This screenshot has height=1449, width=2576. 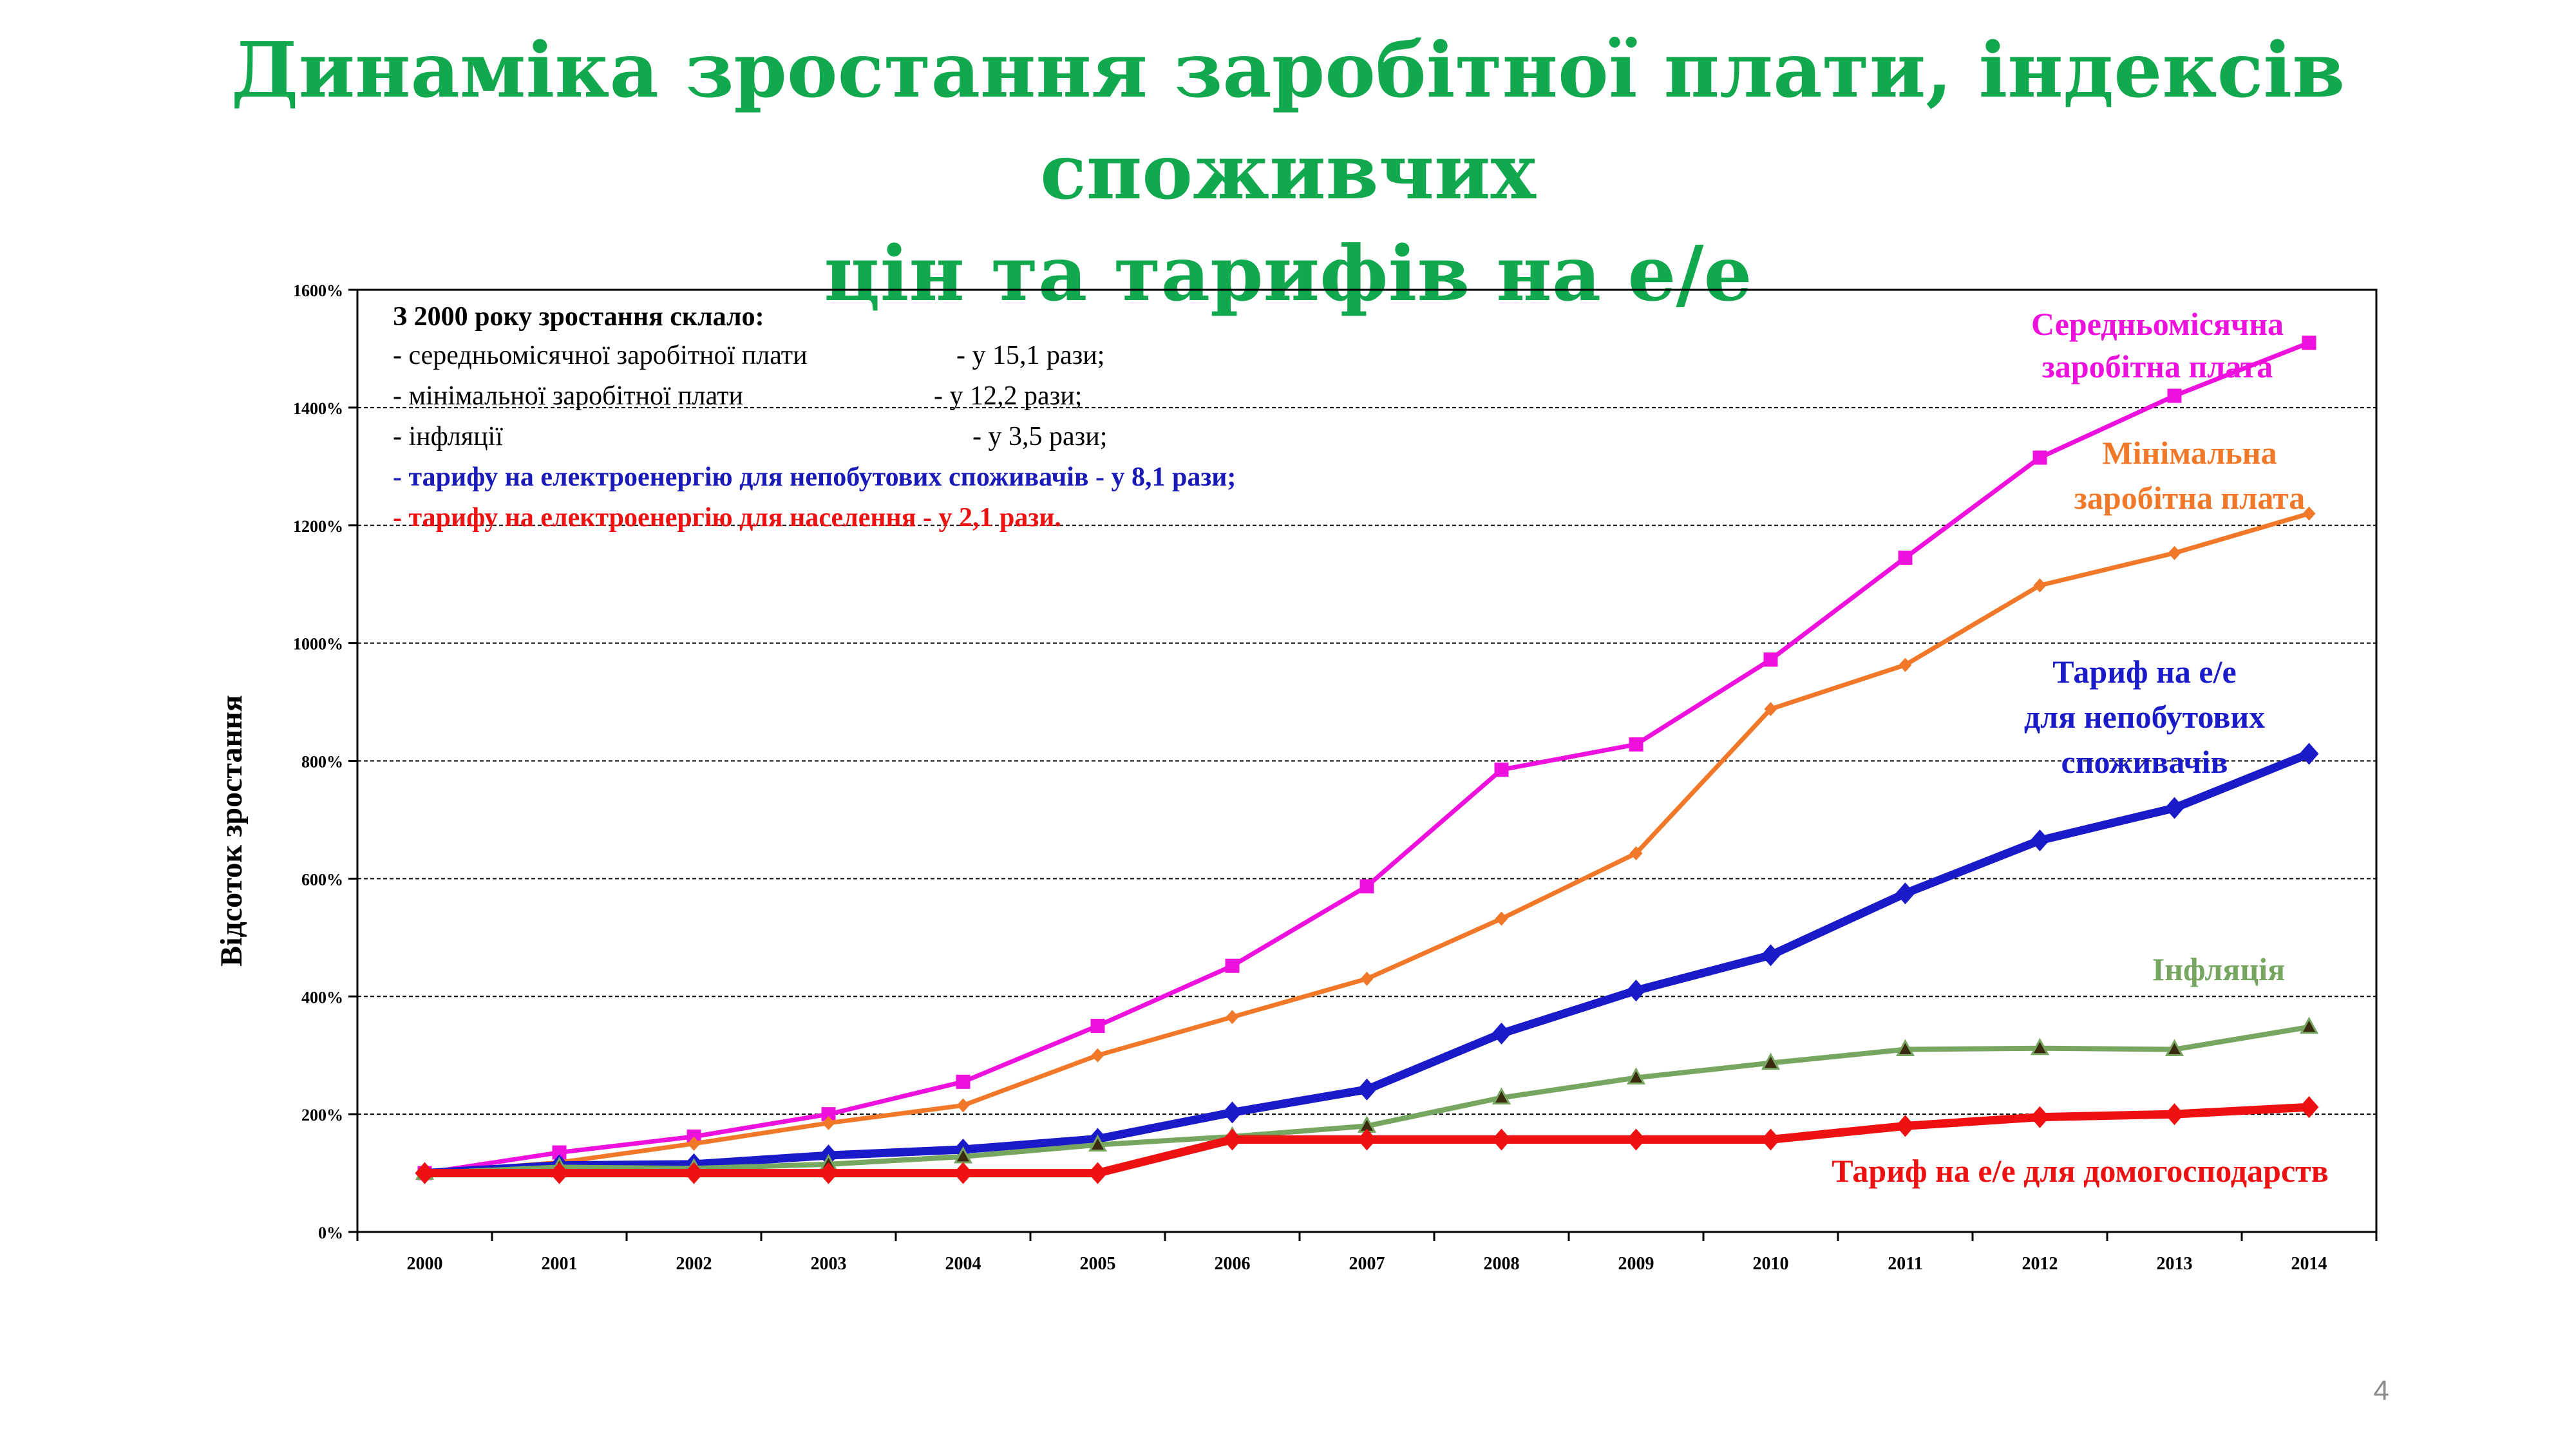 What do you see at coordinates (2144, 717) in the screenshot?
I see `series-label: для непобутових` at bounding box center [2144, 717].